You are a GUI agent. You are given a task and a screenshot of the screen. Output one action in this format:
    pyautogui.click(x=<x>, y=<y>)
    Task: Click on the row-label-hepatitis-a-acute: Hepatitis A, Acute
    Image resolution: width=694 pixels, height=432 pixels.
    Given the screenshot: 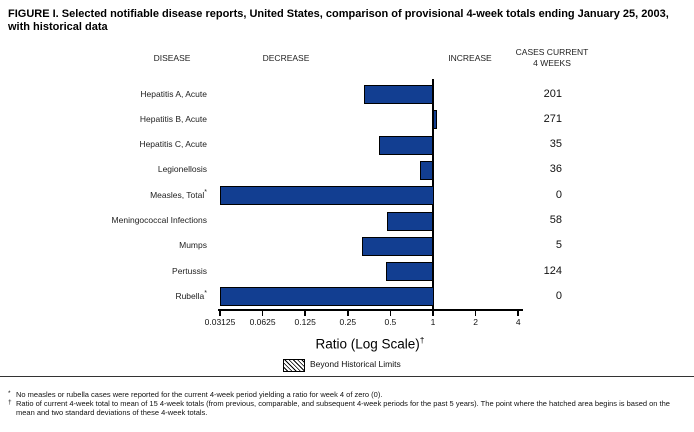 What is the action you would take?
    pyautogui.click(x=173, y=93)
    